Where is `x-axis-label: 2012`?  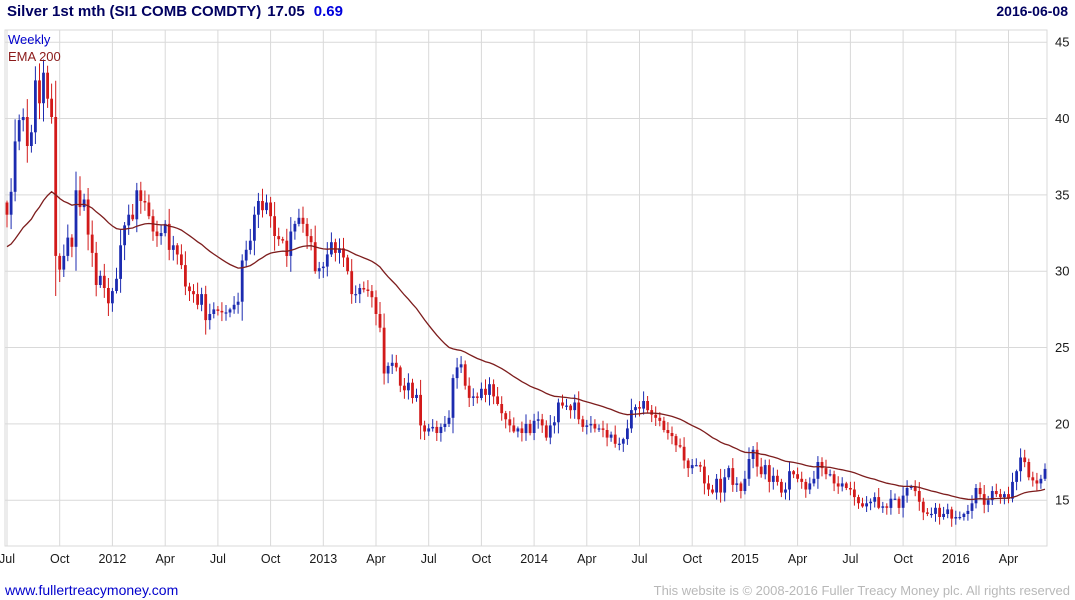 x-axis-label: 2012 is located at coordinates (112, 559).